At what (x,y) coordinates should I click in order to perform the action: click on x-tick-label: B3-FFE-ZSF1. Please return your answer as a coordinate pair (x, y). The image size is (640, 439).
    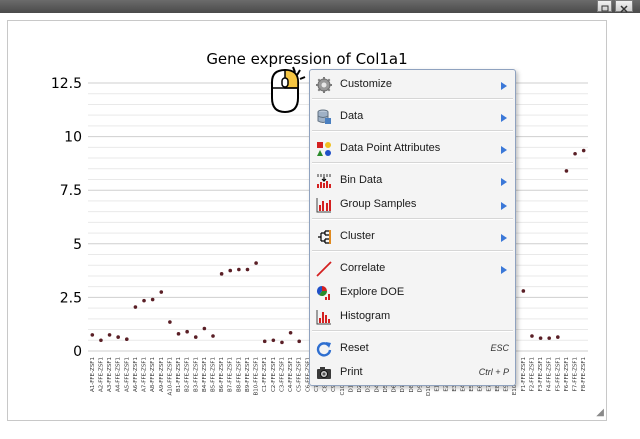
    Looking at the image, I should click on (196, 374).